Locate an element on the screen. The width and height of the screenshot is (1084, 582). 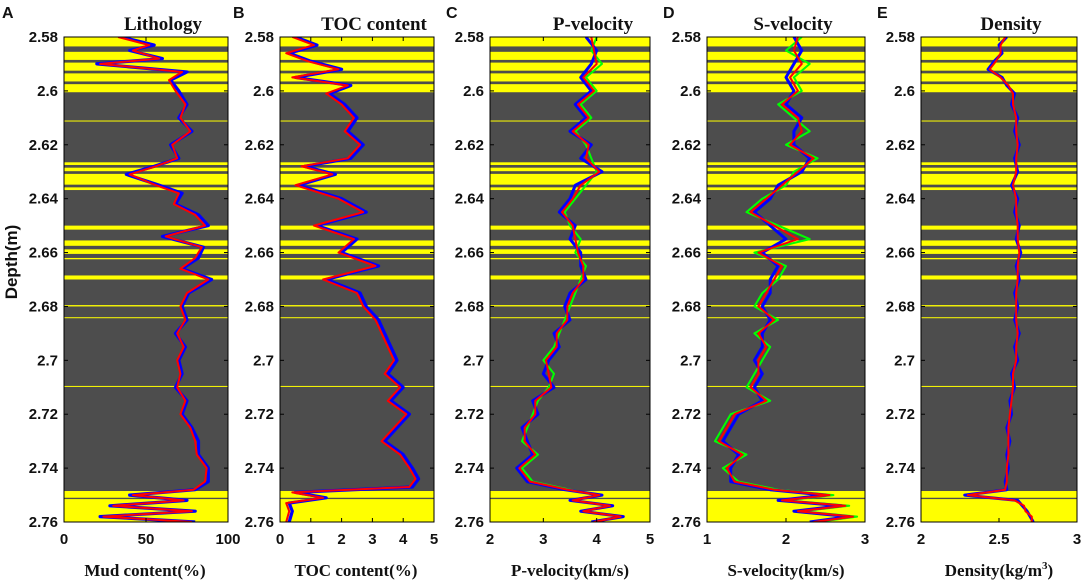
panel-a-ytick-label-5: 2.68 is located at coordinates (43, 306).